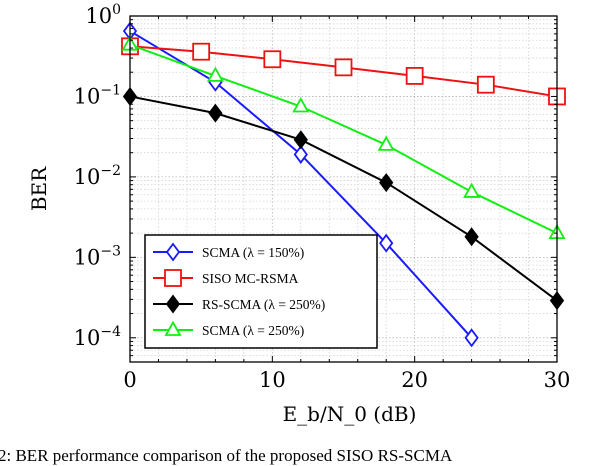 The width and height of the screenshot is (598, 466). I want to click on legend-entry: SISO MC-RSMA, so click(226, 278).